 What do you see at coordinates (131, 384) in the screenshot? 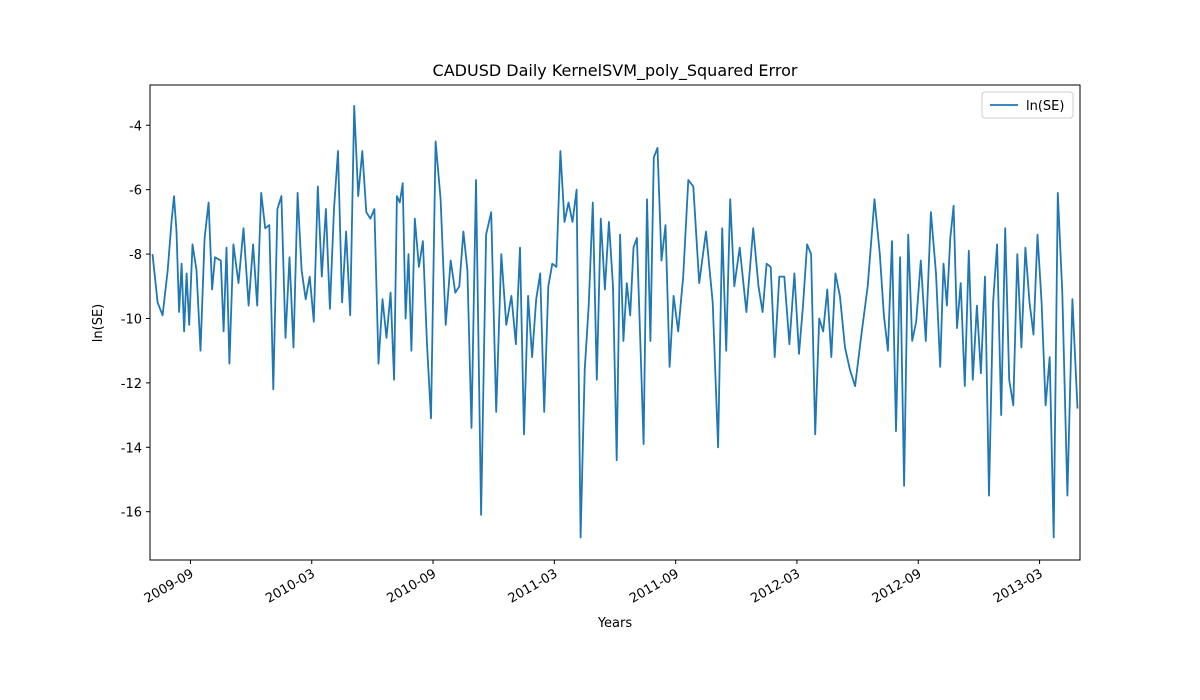
I see `y-tick-label: -12` at bounding box center [131, 384].